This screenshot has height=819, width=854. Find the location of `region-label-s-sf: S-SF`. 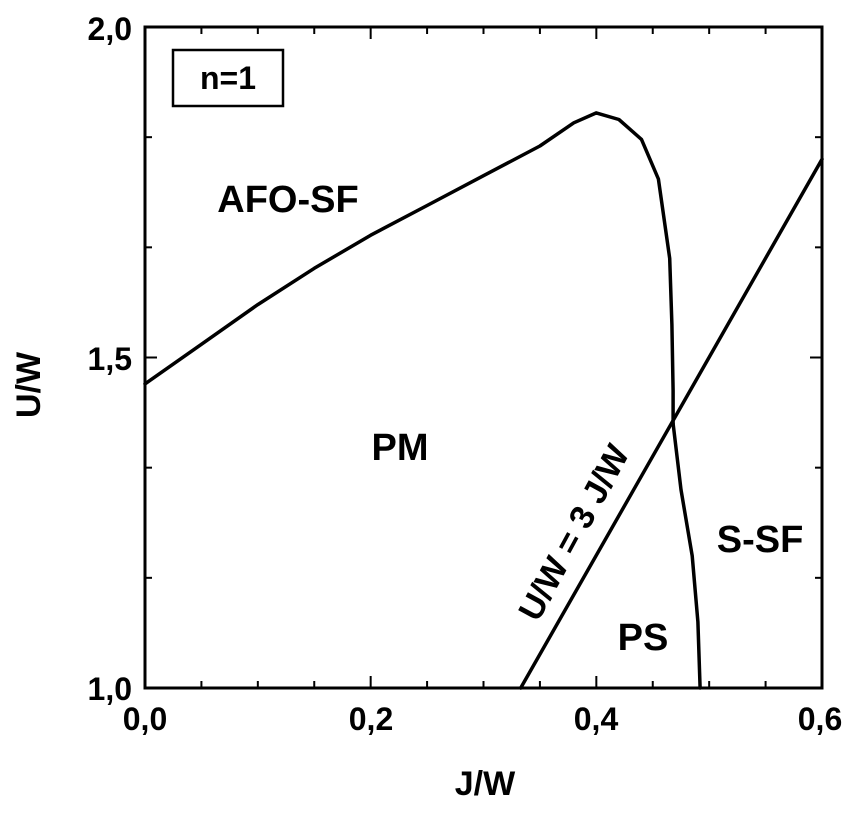

region-label-s-sf: S-SF is located at coordinates (760, 540).